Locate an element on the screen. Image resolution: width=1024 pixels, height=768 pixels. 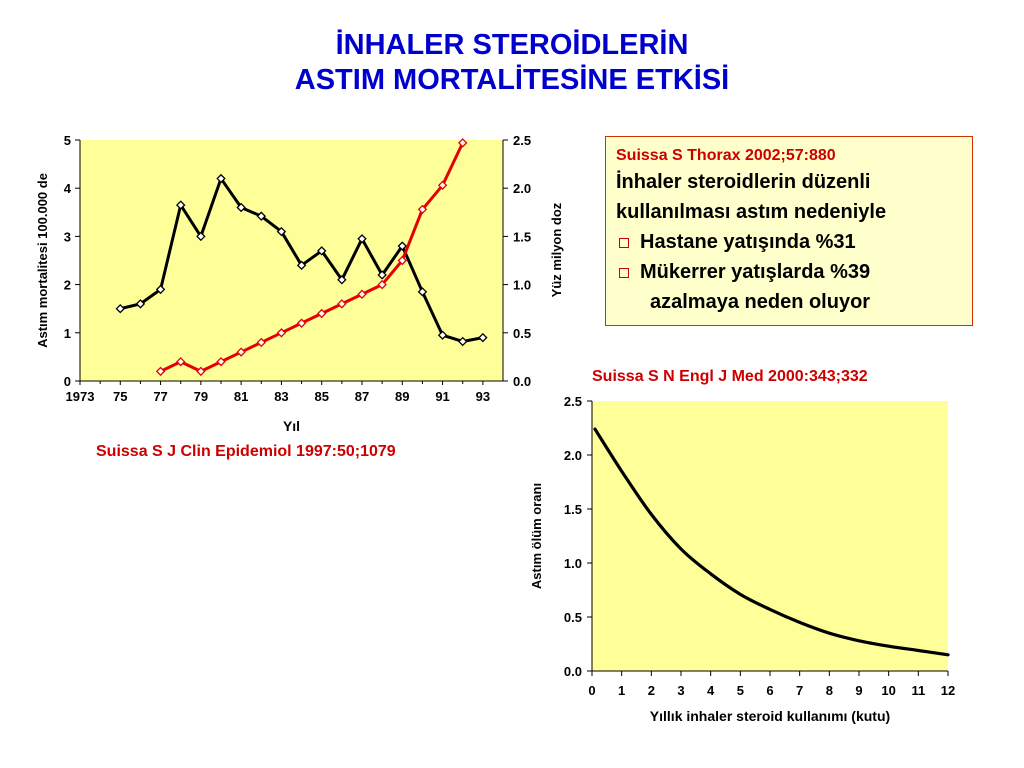
y-tick-label-left: 3 is located at coordinates (67, 236).